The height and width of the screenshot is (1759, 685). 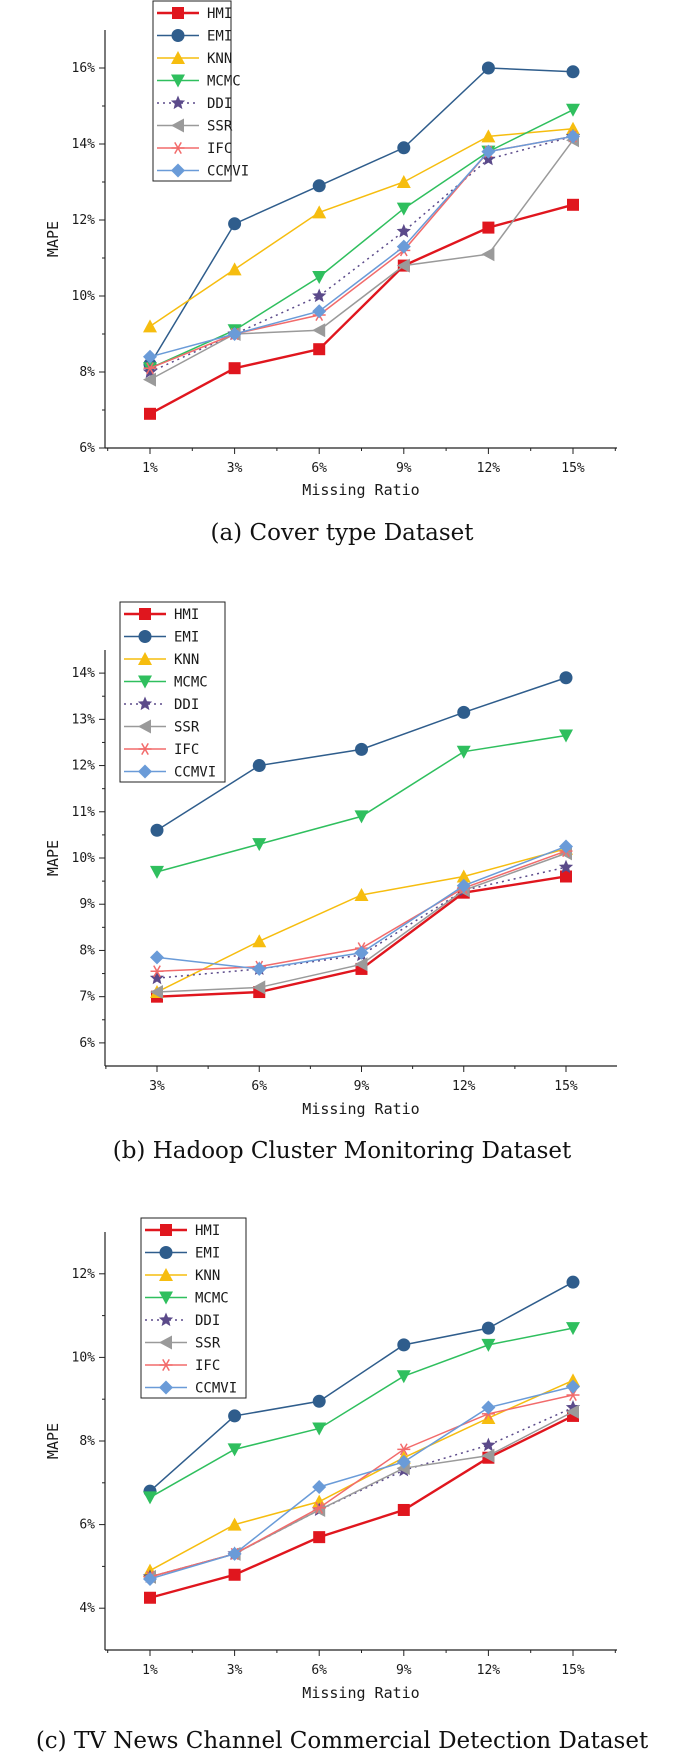 I want to click on legend-marker-mcmc, so click(x=178, y=81).